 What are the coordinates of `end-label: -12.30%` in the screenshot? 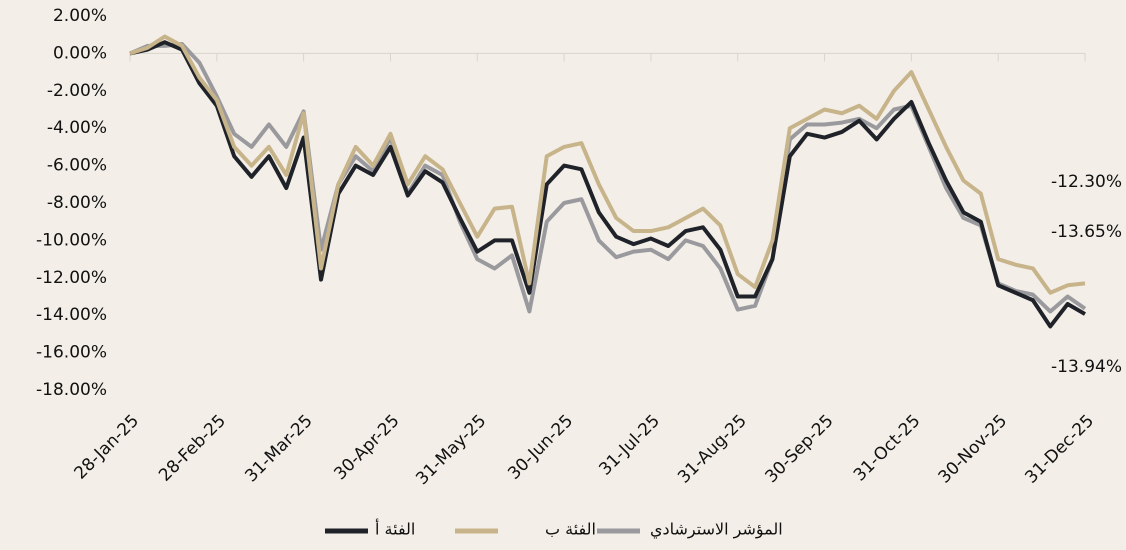 It's located at (1086, 182).